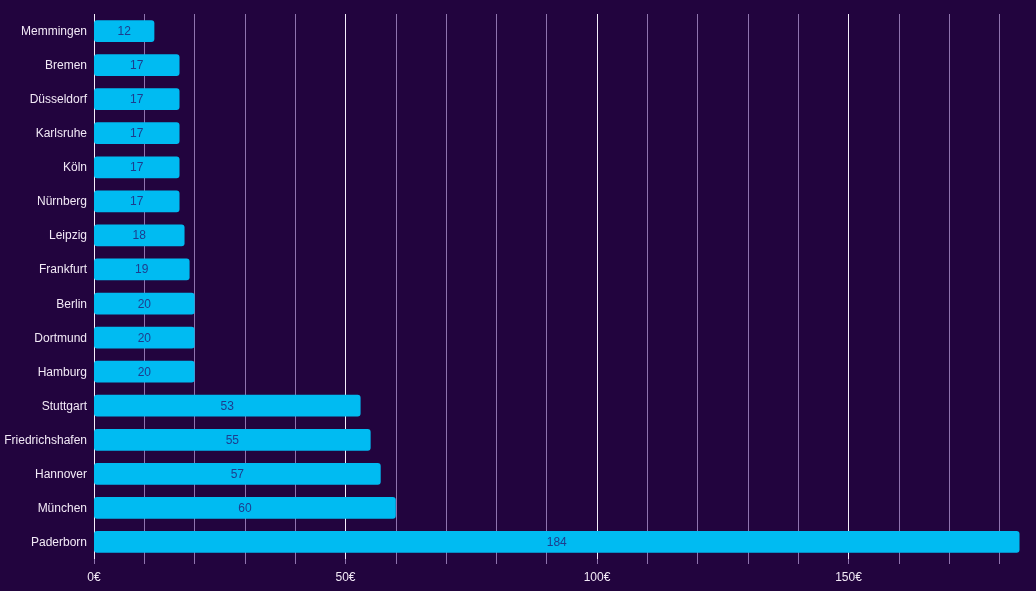 The height and width of the screenshot is (591, 1036). Describe the element at coordinates (849, 577) in the screenshot. I see `x-tick-label: 150€` at that location.